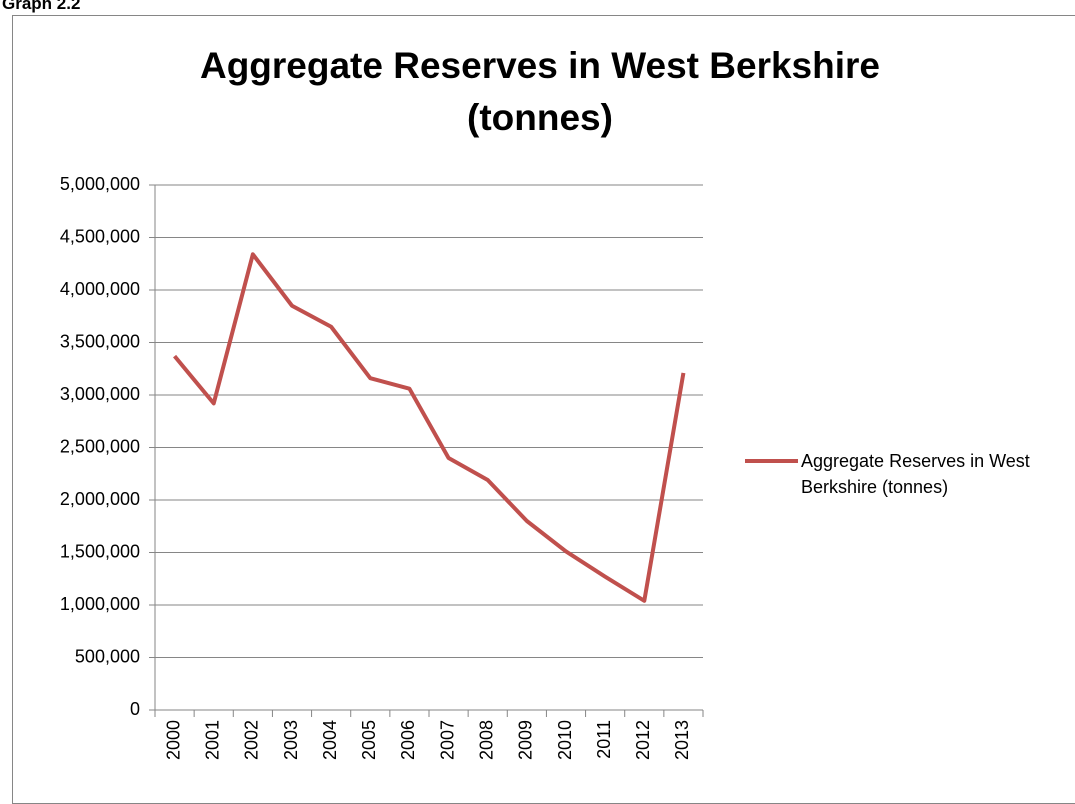  I want to click on x-tick-label: 2003, so click(291, 740).